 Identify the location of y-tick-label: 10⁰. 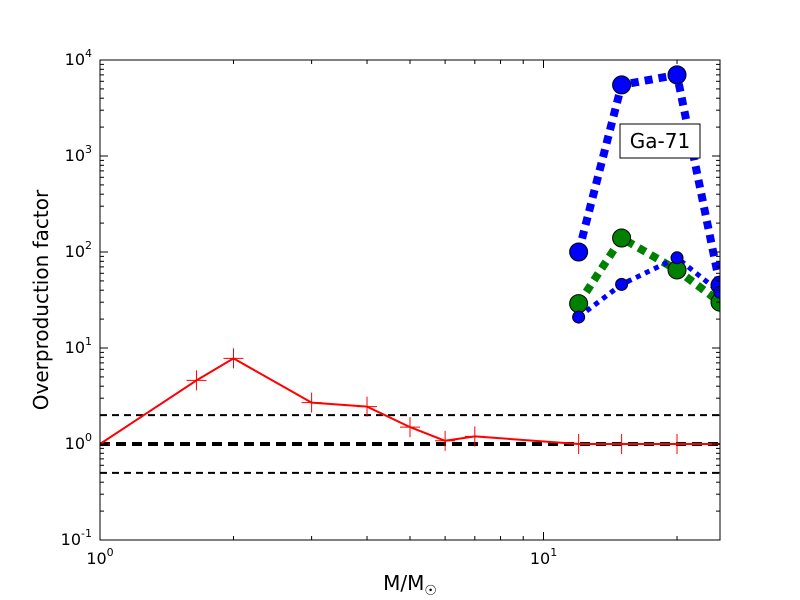
(78, 442).